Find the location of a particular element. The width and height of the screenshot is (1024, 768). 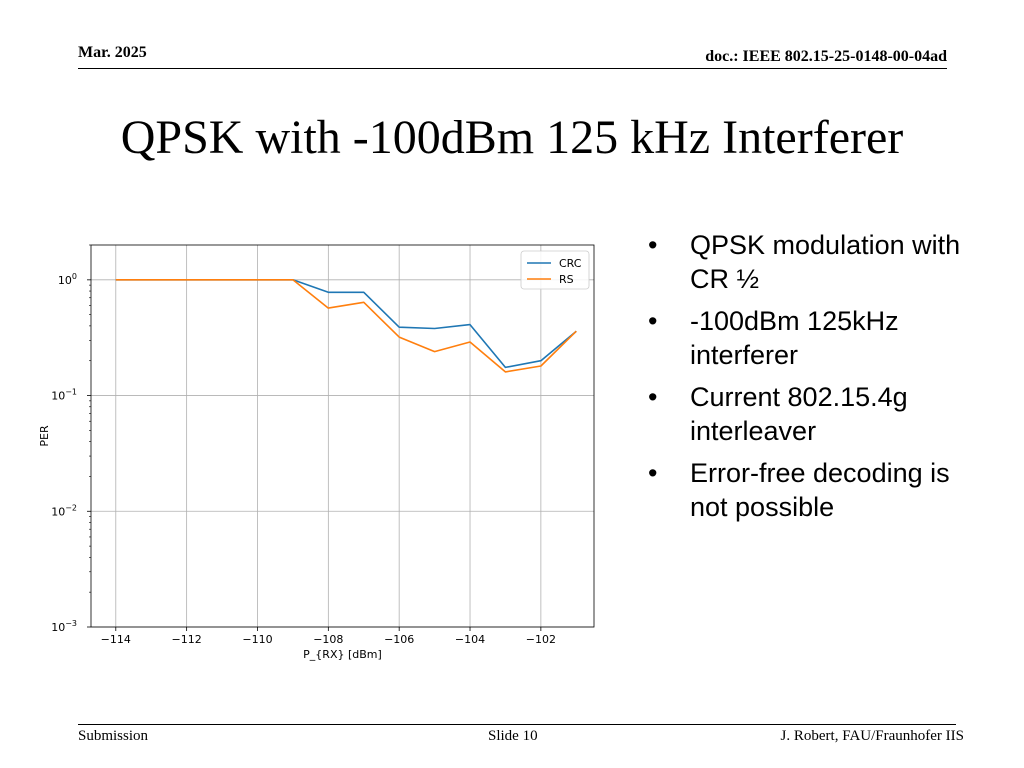

footer-submission: Submission is located at coordinates (113, 736).